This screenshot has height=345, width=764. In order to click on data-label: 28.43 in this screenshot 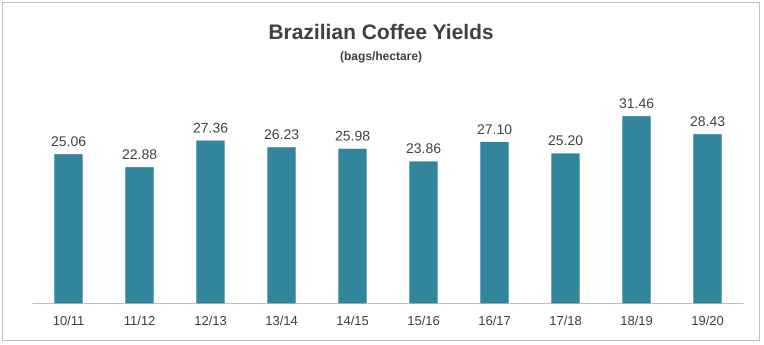, I will do `click(708, 120)`.